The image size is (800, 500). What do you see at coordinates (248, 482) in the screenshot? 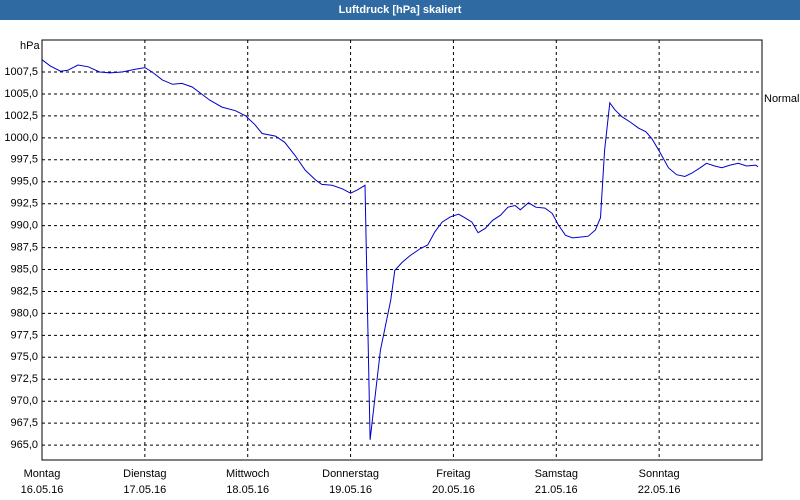
I see `x-tick-label: Mittwoch 18.05.16` at bounding box center [248, 482].